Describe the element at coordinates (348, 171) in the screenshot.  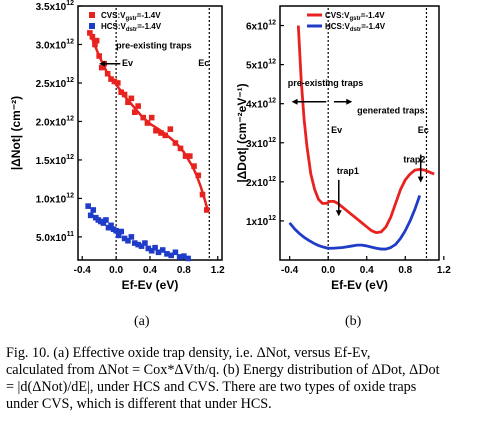
I see `annotation: trap1` at that location.